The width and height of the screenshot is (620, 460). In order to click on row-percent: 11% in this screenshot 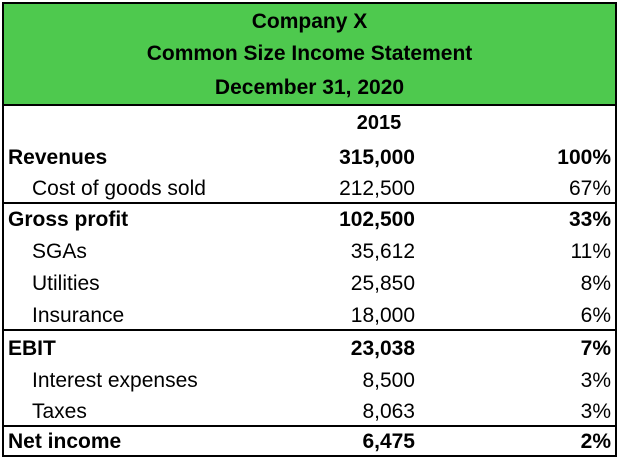, I will do `click(590, 251)`.